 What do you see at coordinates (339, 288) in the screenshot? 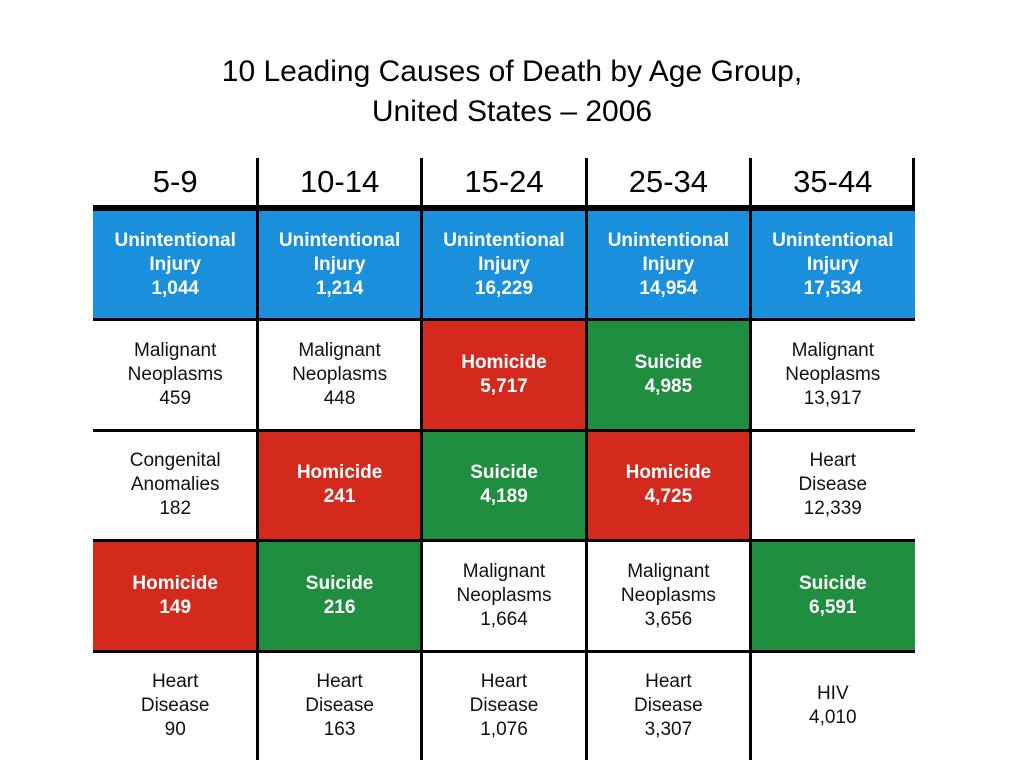
I see `death-count: 1,214` at bounding box center [339, 288].